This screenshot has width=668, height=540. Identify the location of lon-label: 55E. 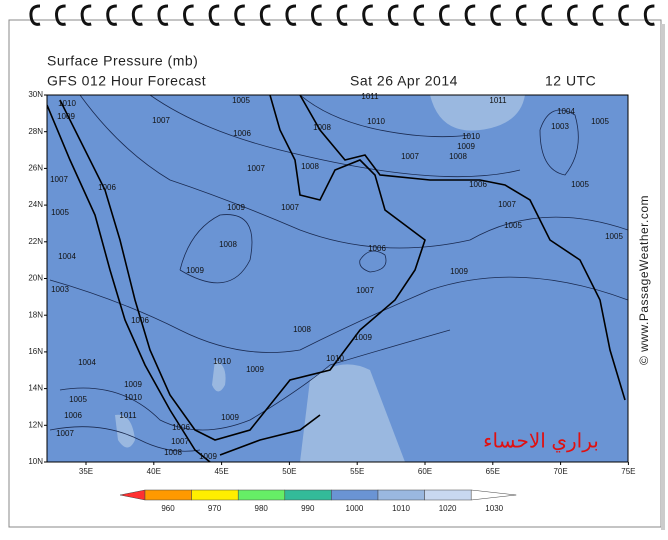
(357, 471).